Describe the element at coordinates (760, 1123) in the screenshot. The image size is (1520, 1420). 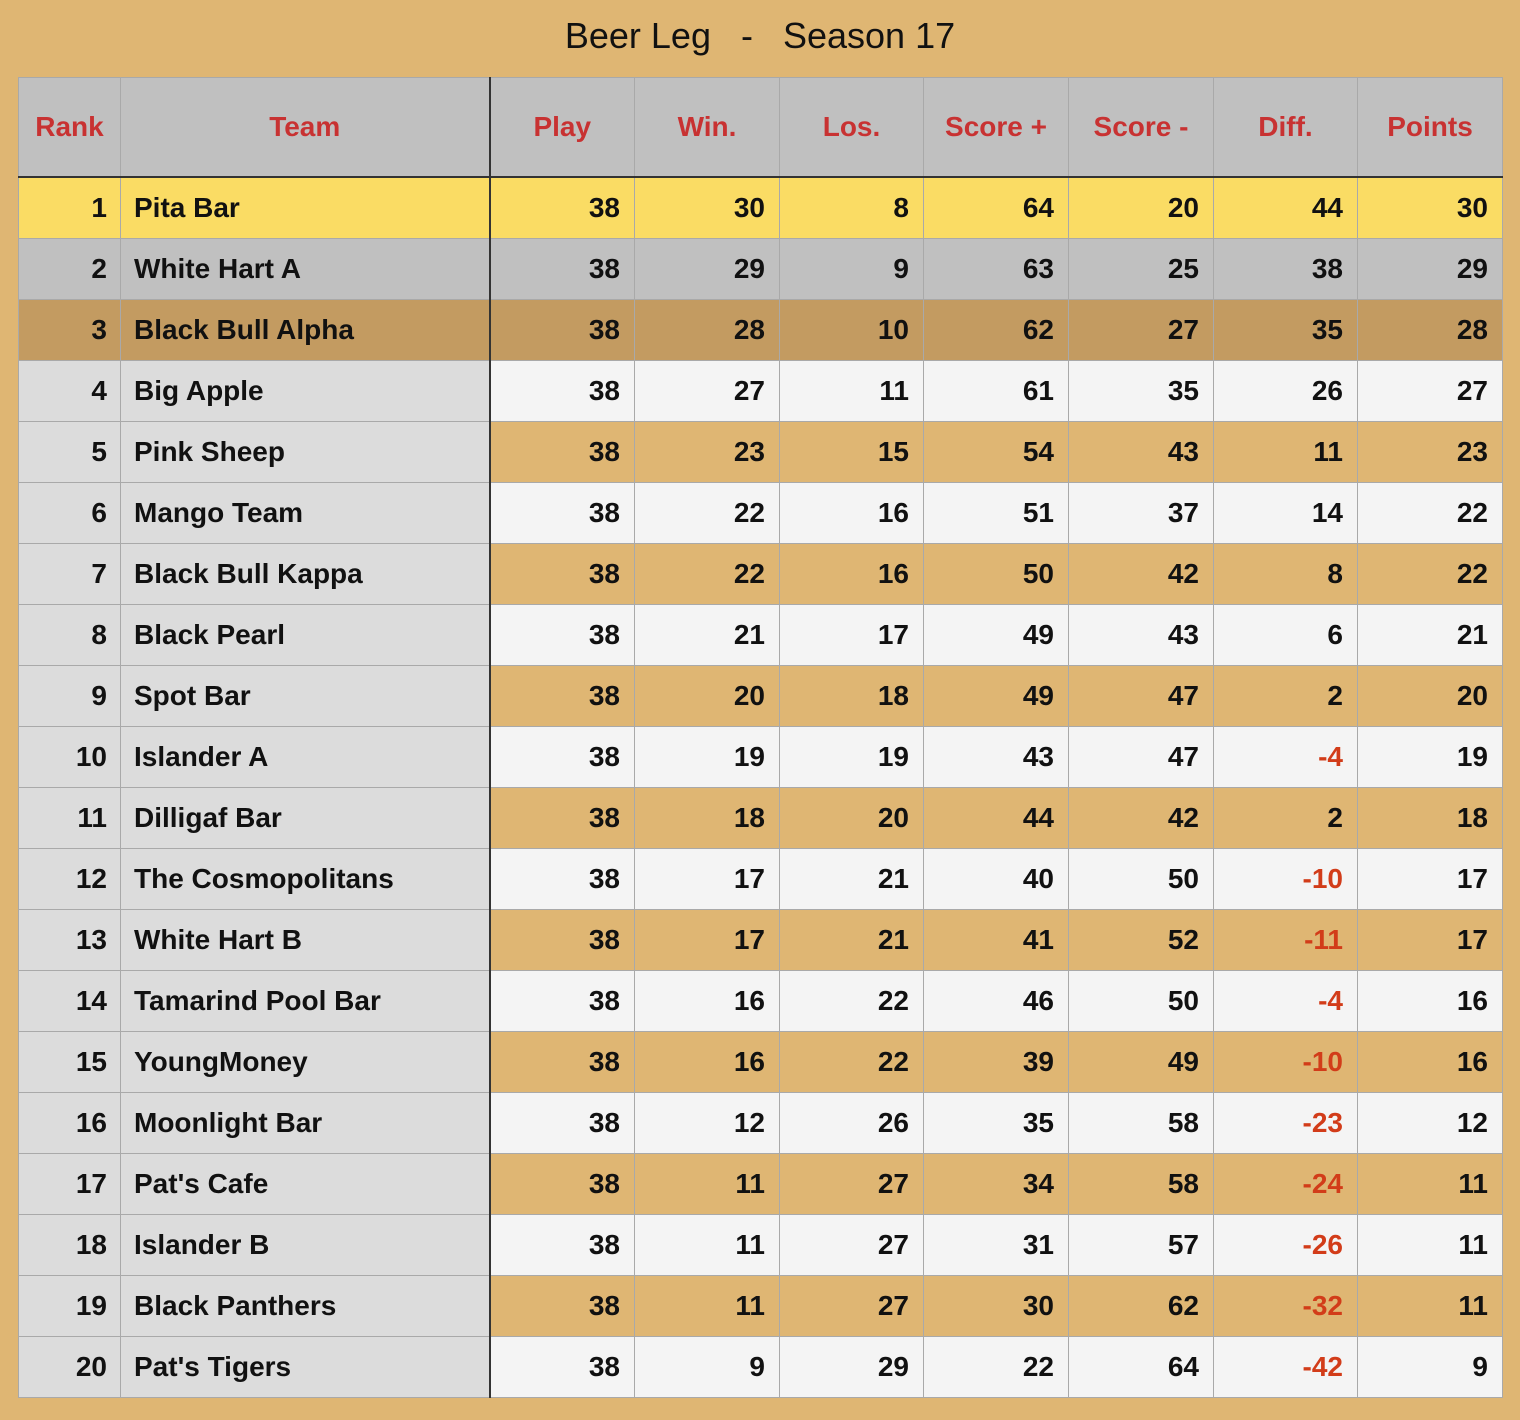
I see `table-row: 16 Moonlight Bar 38 12 26 35 58 -23 12` at that location.